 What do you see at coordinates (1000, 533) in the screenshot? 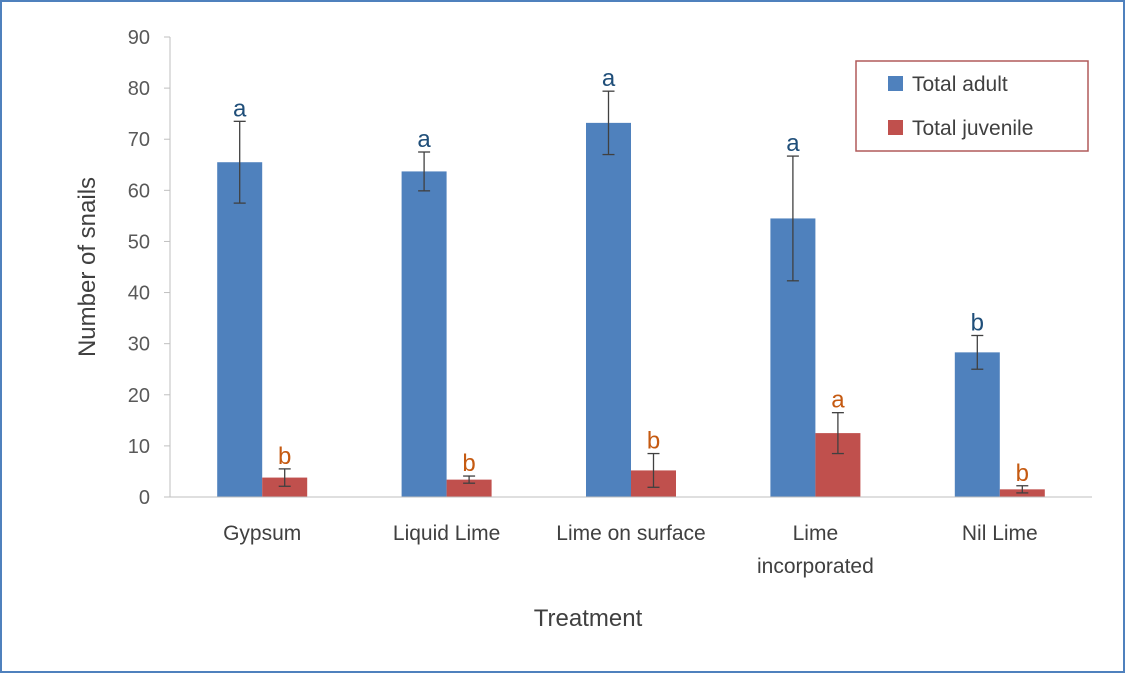
I see `x-tick-label: Nil Lime` at bounding box center [1000, 533].